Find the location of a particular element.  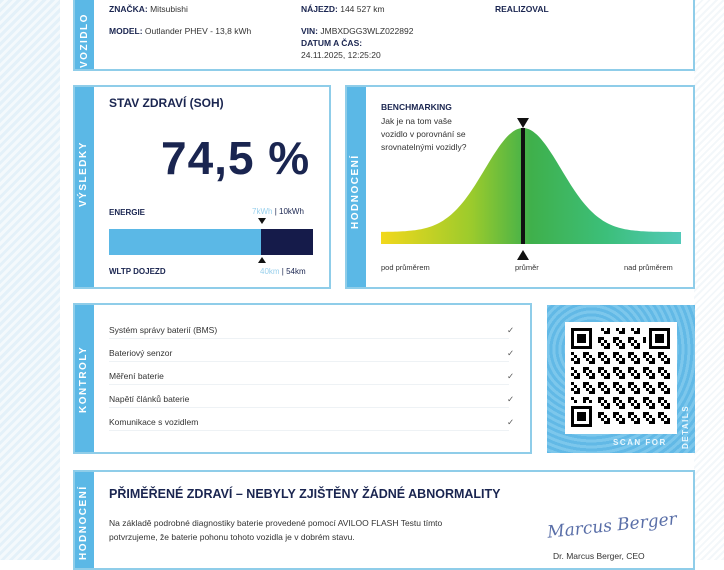

qr-code is located at coordinates (621, 378).